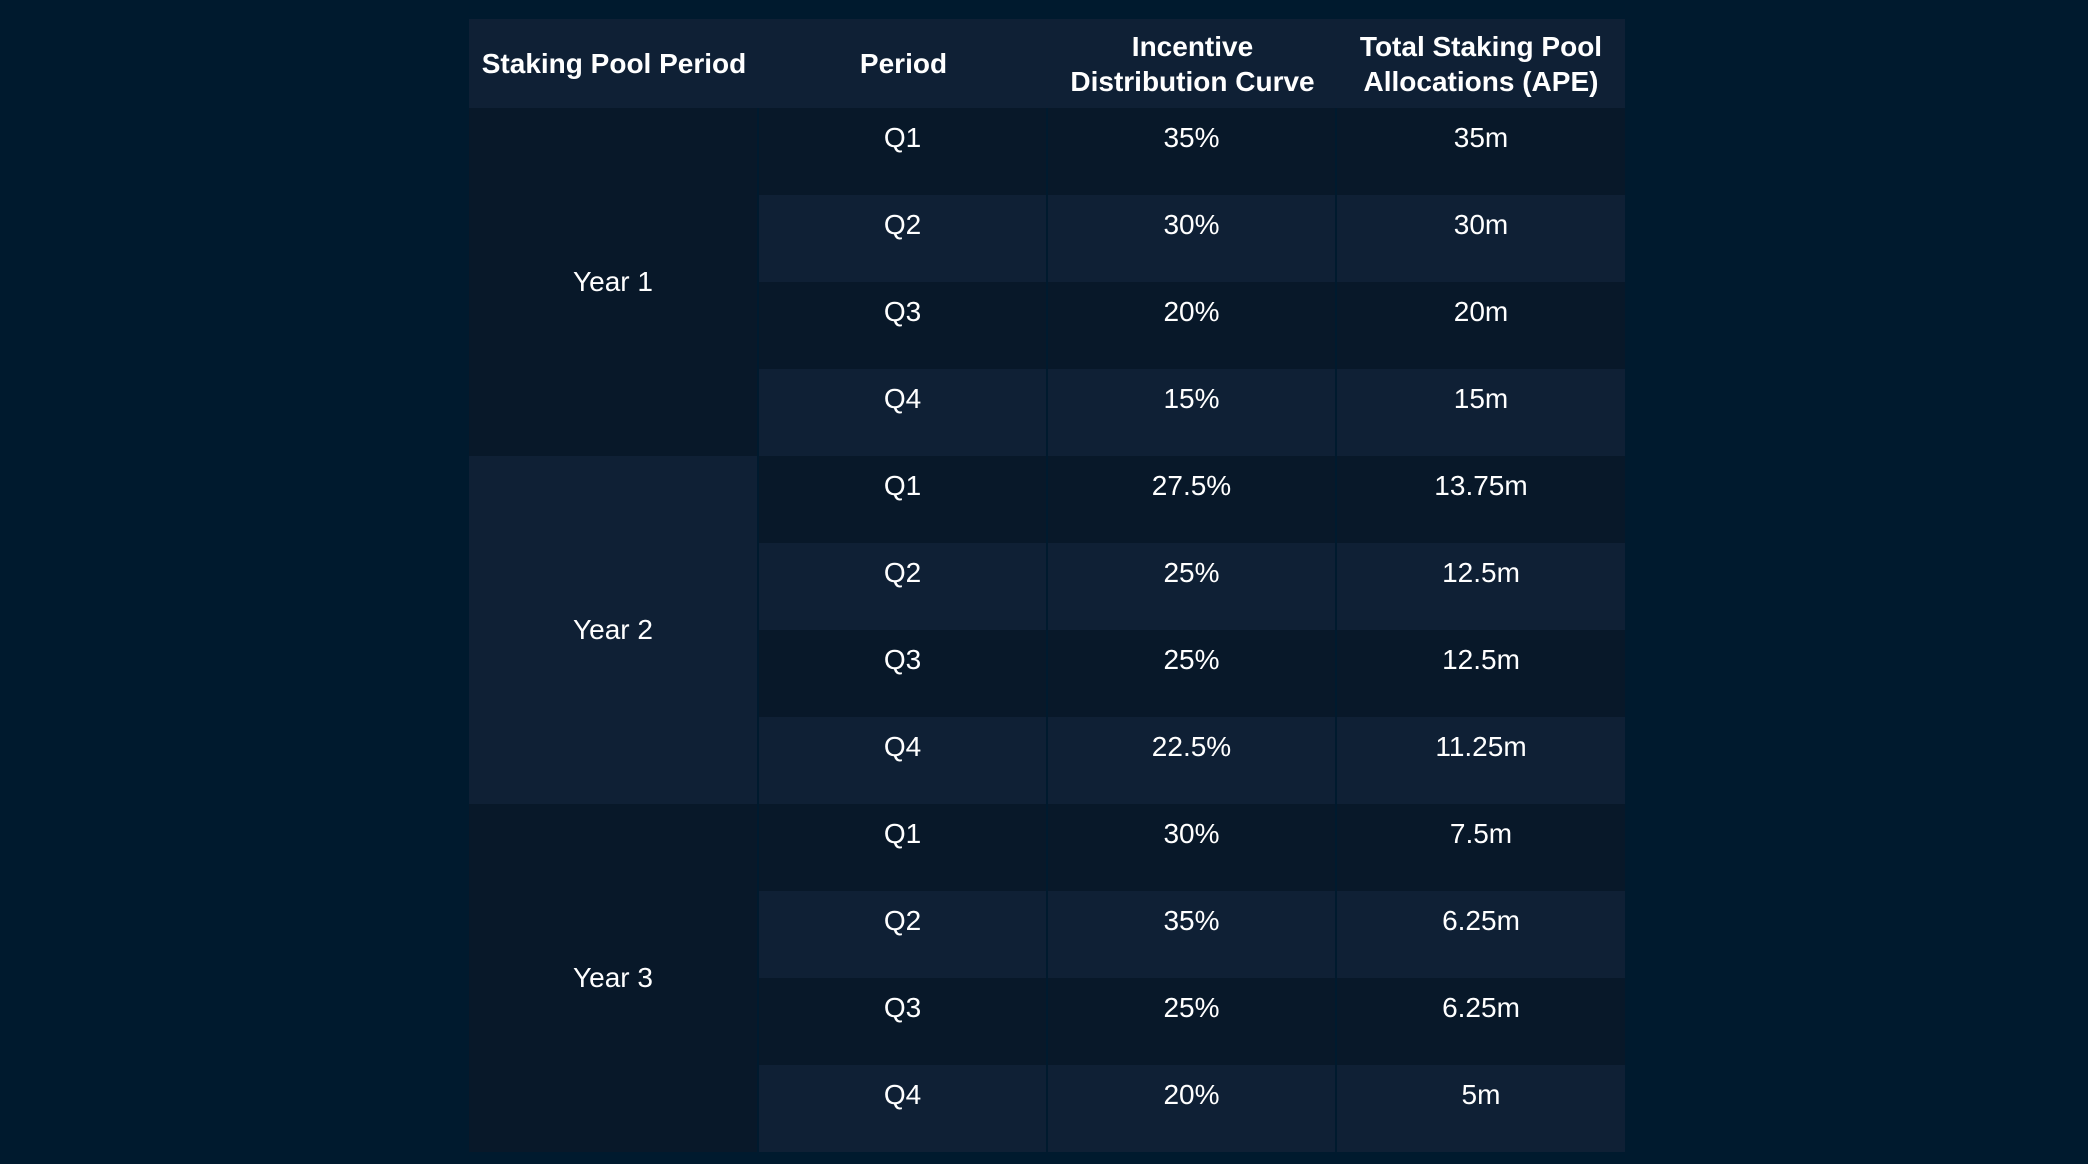 The image size is (2088, 1164). What do you see at coordinates (1481, 412) in the screenshot?
I see `allocation-cell: 15m` at bounding box center [1481, 412].